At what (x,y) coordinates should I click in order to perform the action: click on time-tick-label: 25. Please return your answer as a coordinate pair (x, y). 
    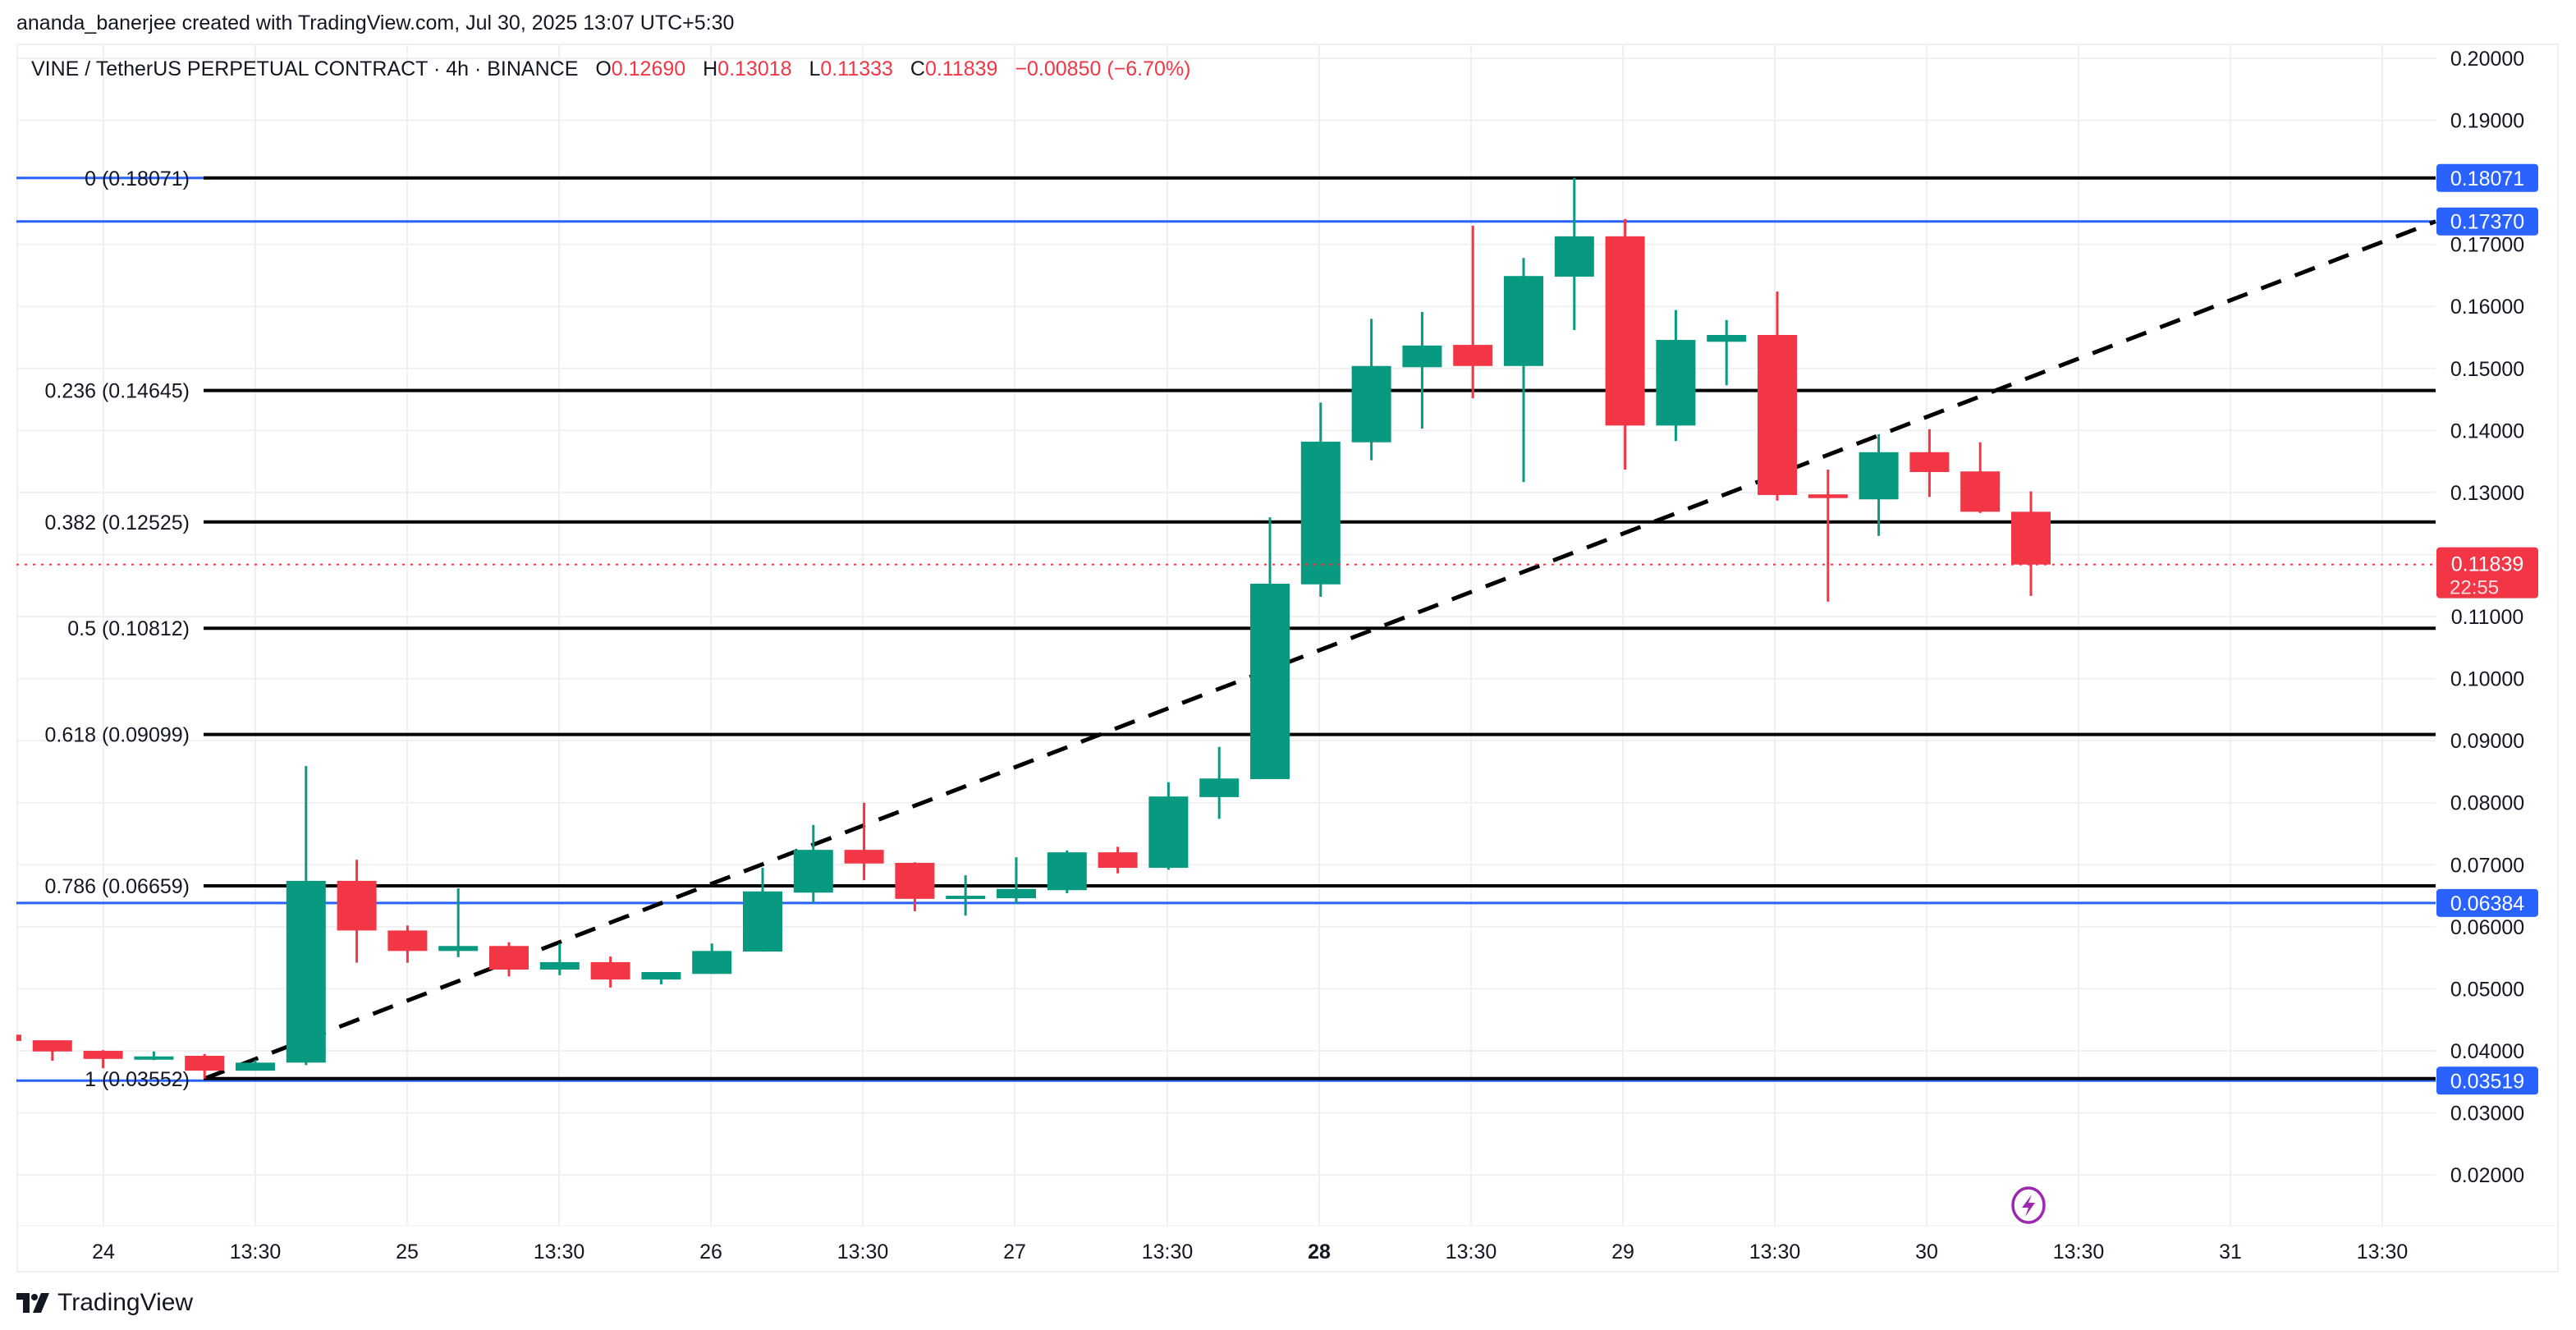
    Looking at the image, I should click on (408, 1252).